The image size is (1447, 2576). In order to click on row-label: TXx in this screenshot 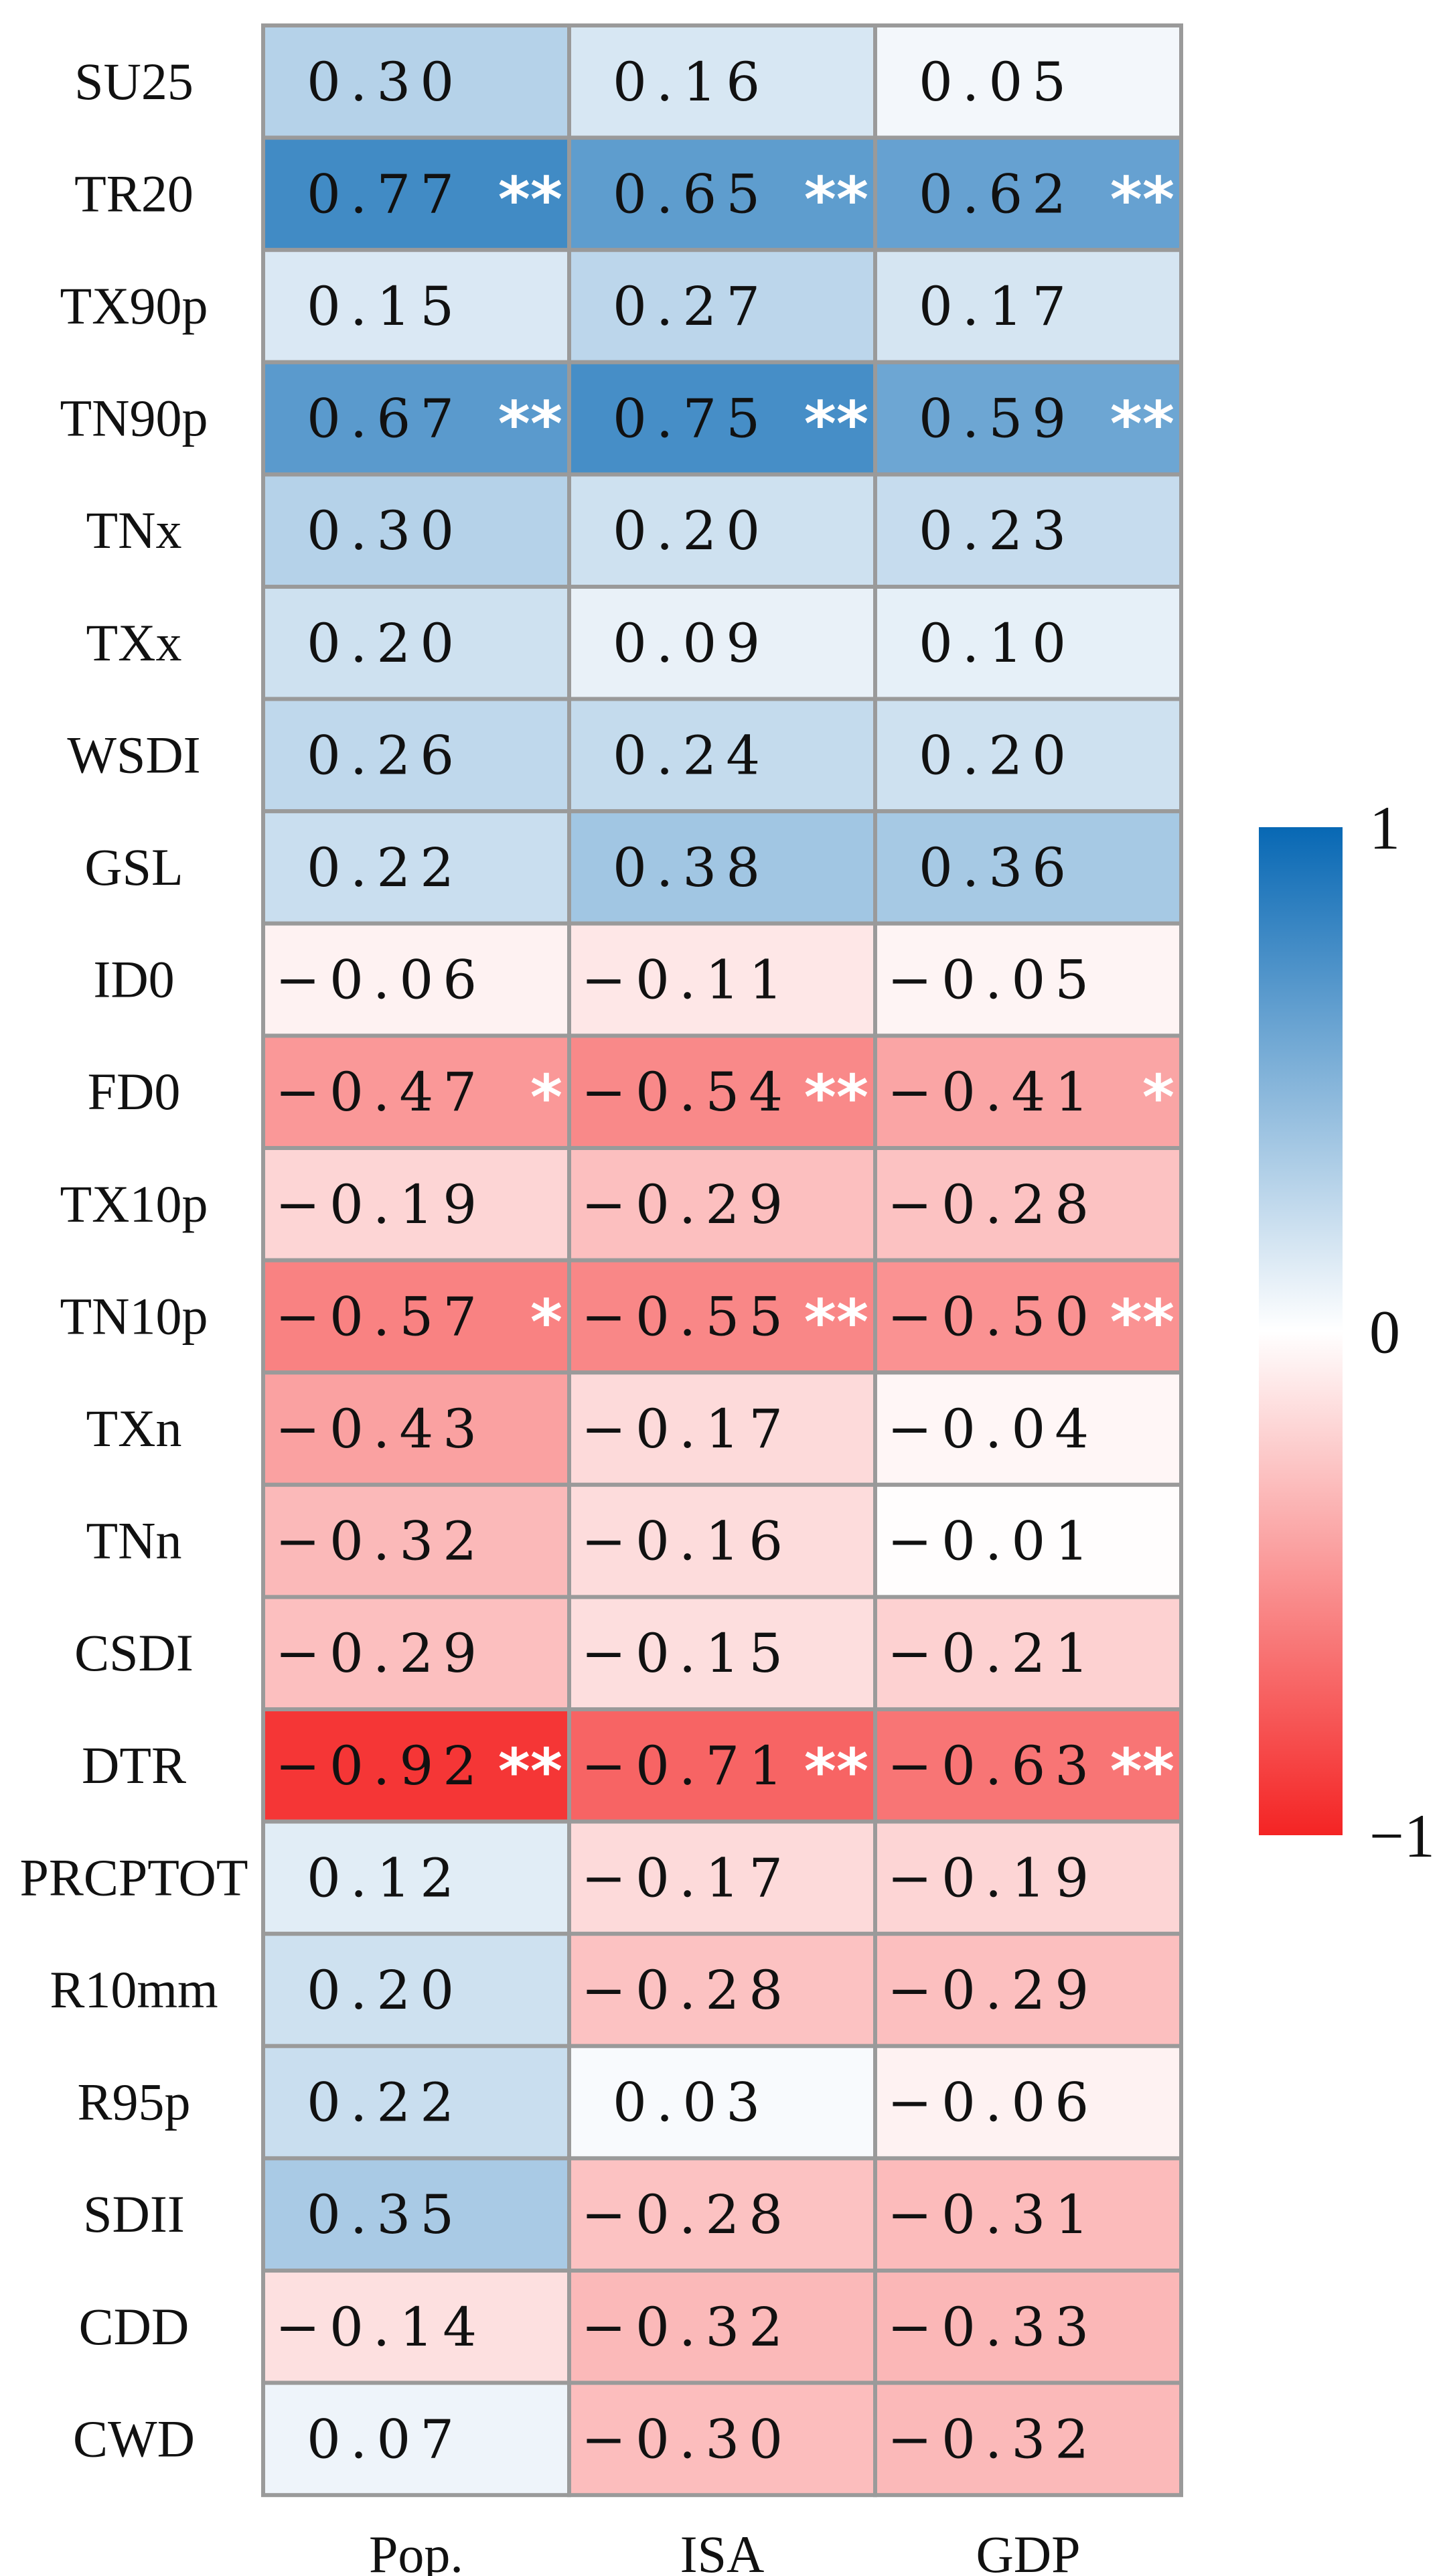, I will do `click(134, 643)`.